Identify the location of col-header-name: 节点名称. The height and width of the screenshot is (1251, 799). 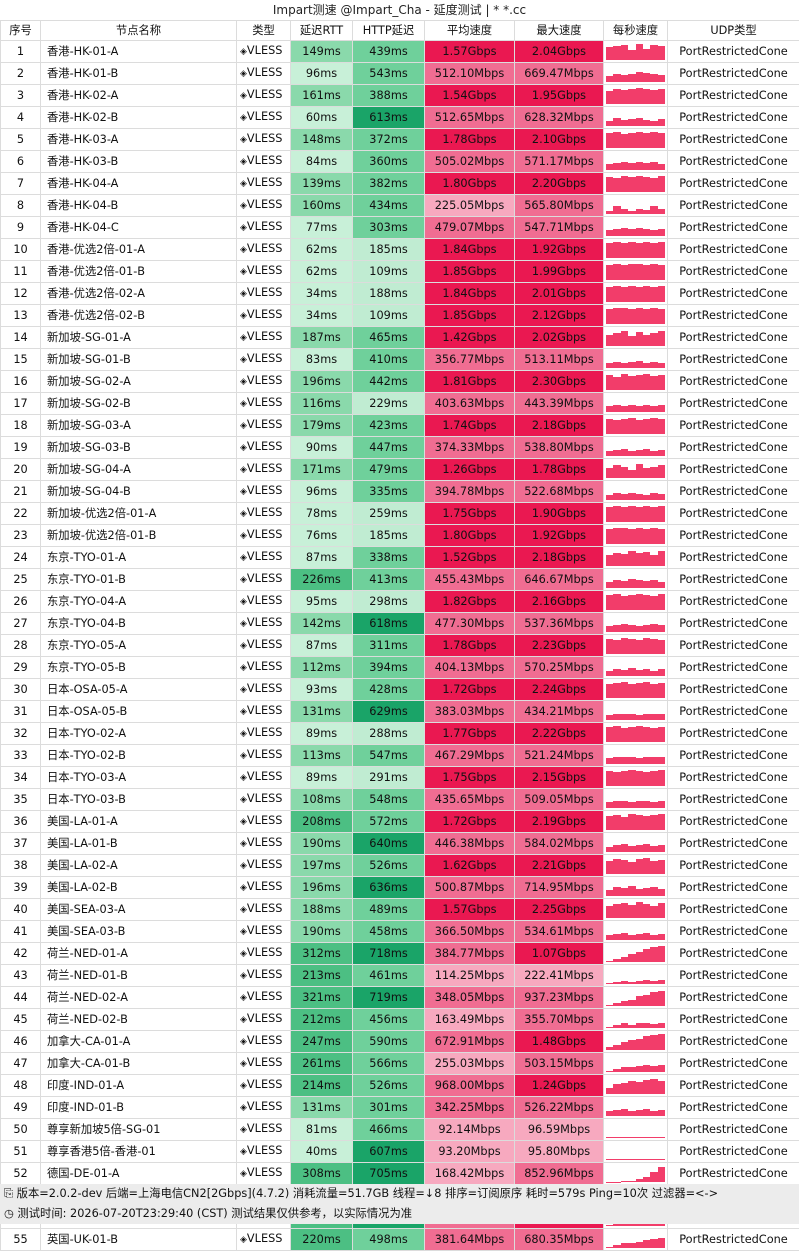
(139, 31).